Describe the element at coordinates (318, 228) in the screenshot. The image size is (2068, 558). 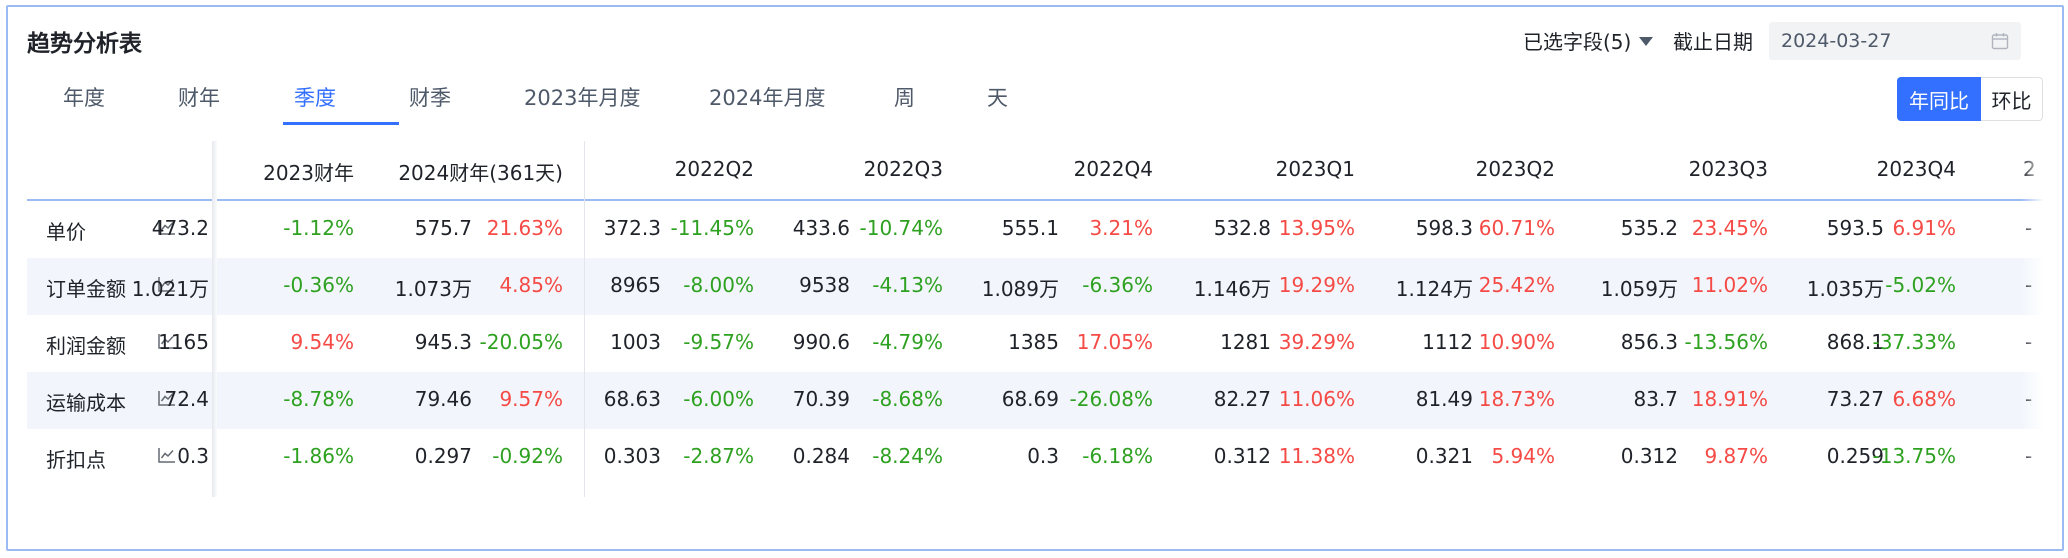
I see `cell-change-percent: -1.12%` at that location.